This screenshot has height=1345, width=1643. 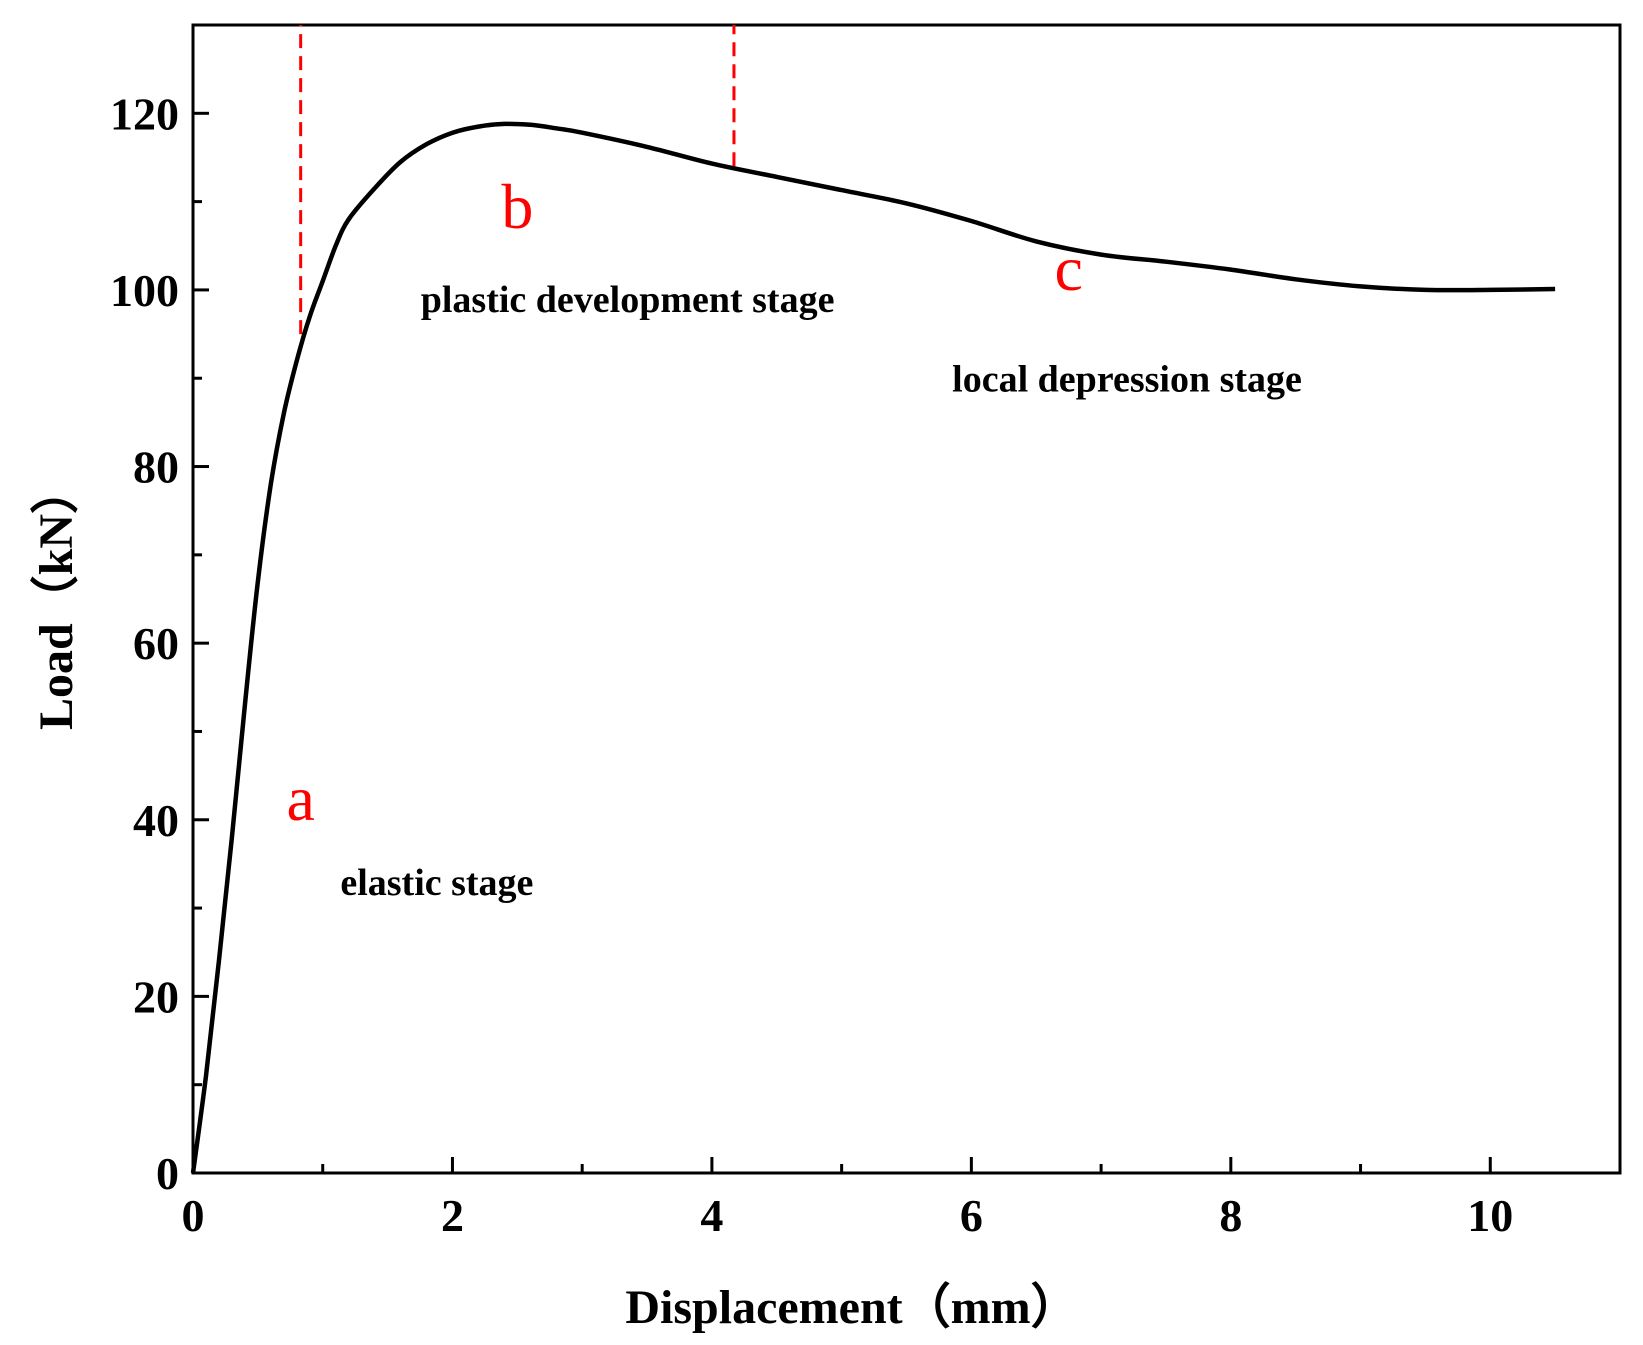 What do you see at coordinates (144, 113) in the screenshot?
I see `y-tick-label: 120` at bounding box center [144, 113].